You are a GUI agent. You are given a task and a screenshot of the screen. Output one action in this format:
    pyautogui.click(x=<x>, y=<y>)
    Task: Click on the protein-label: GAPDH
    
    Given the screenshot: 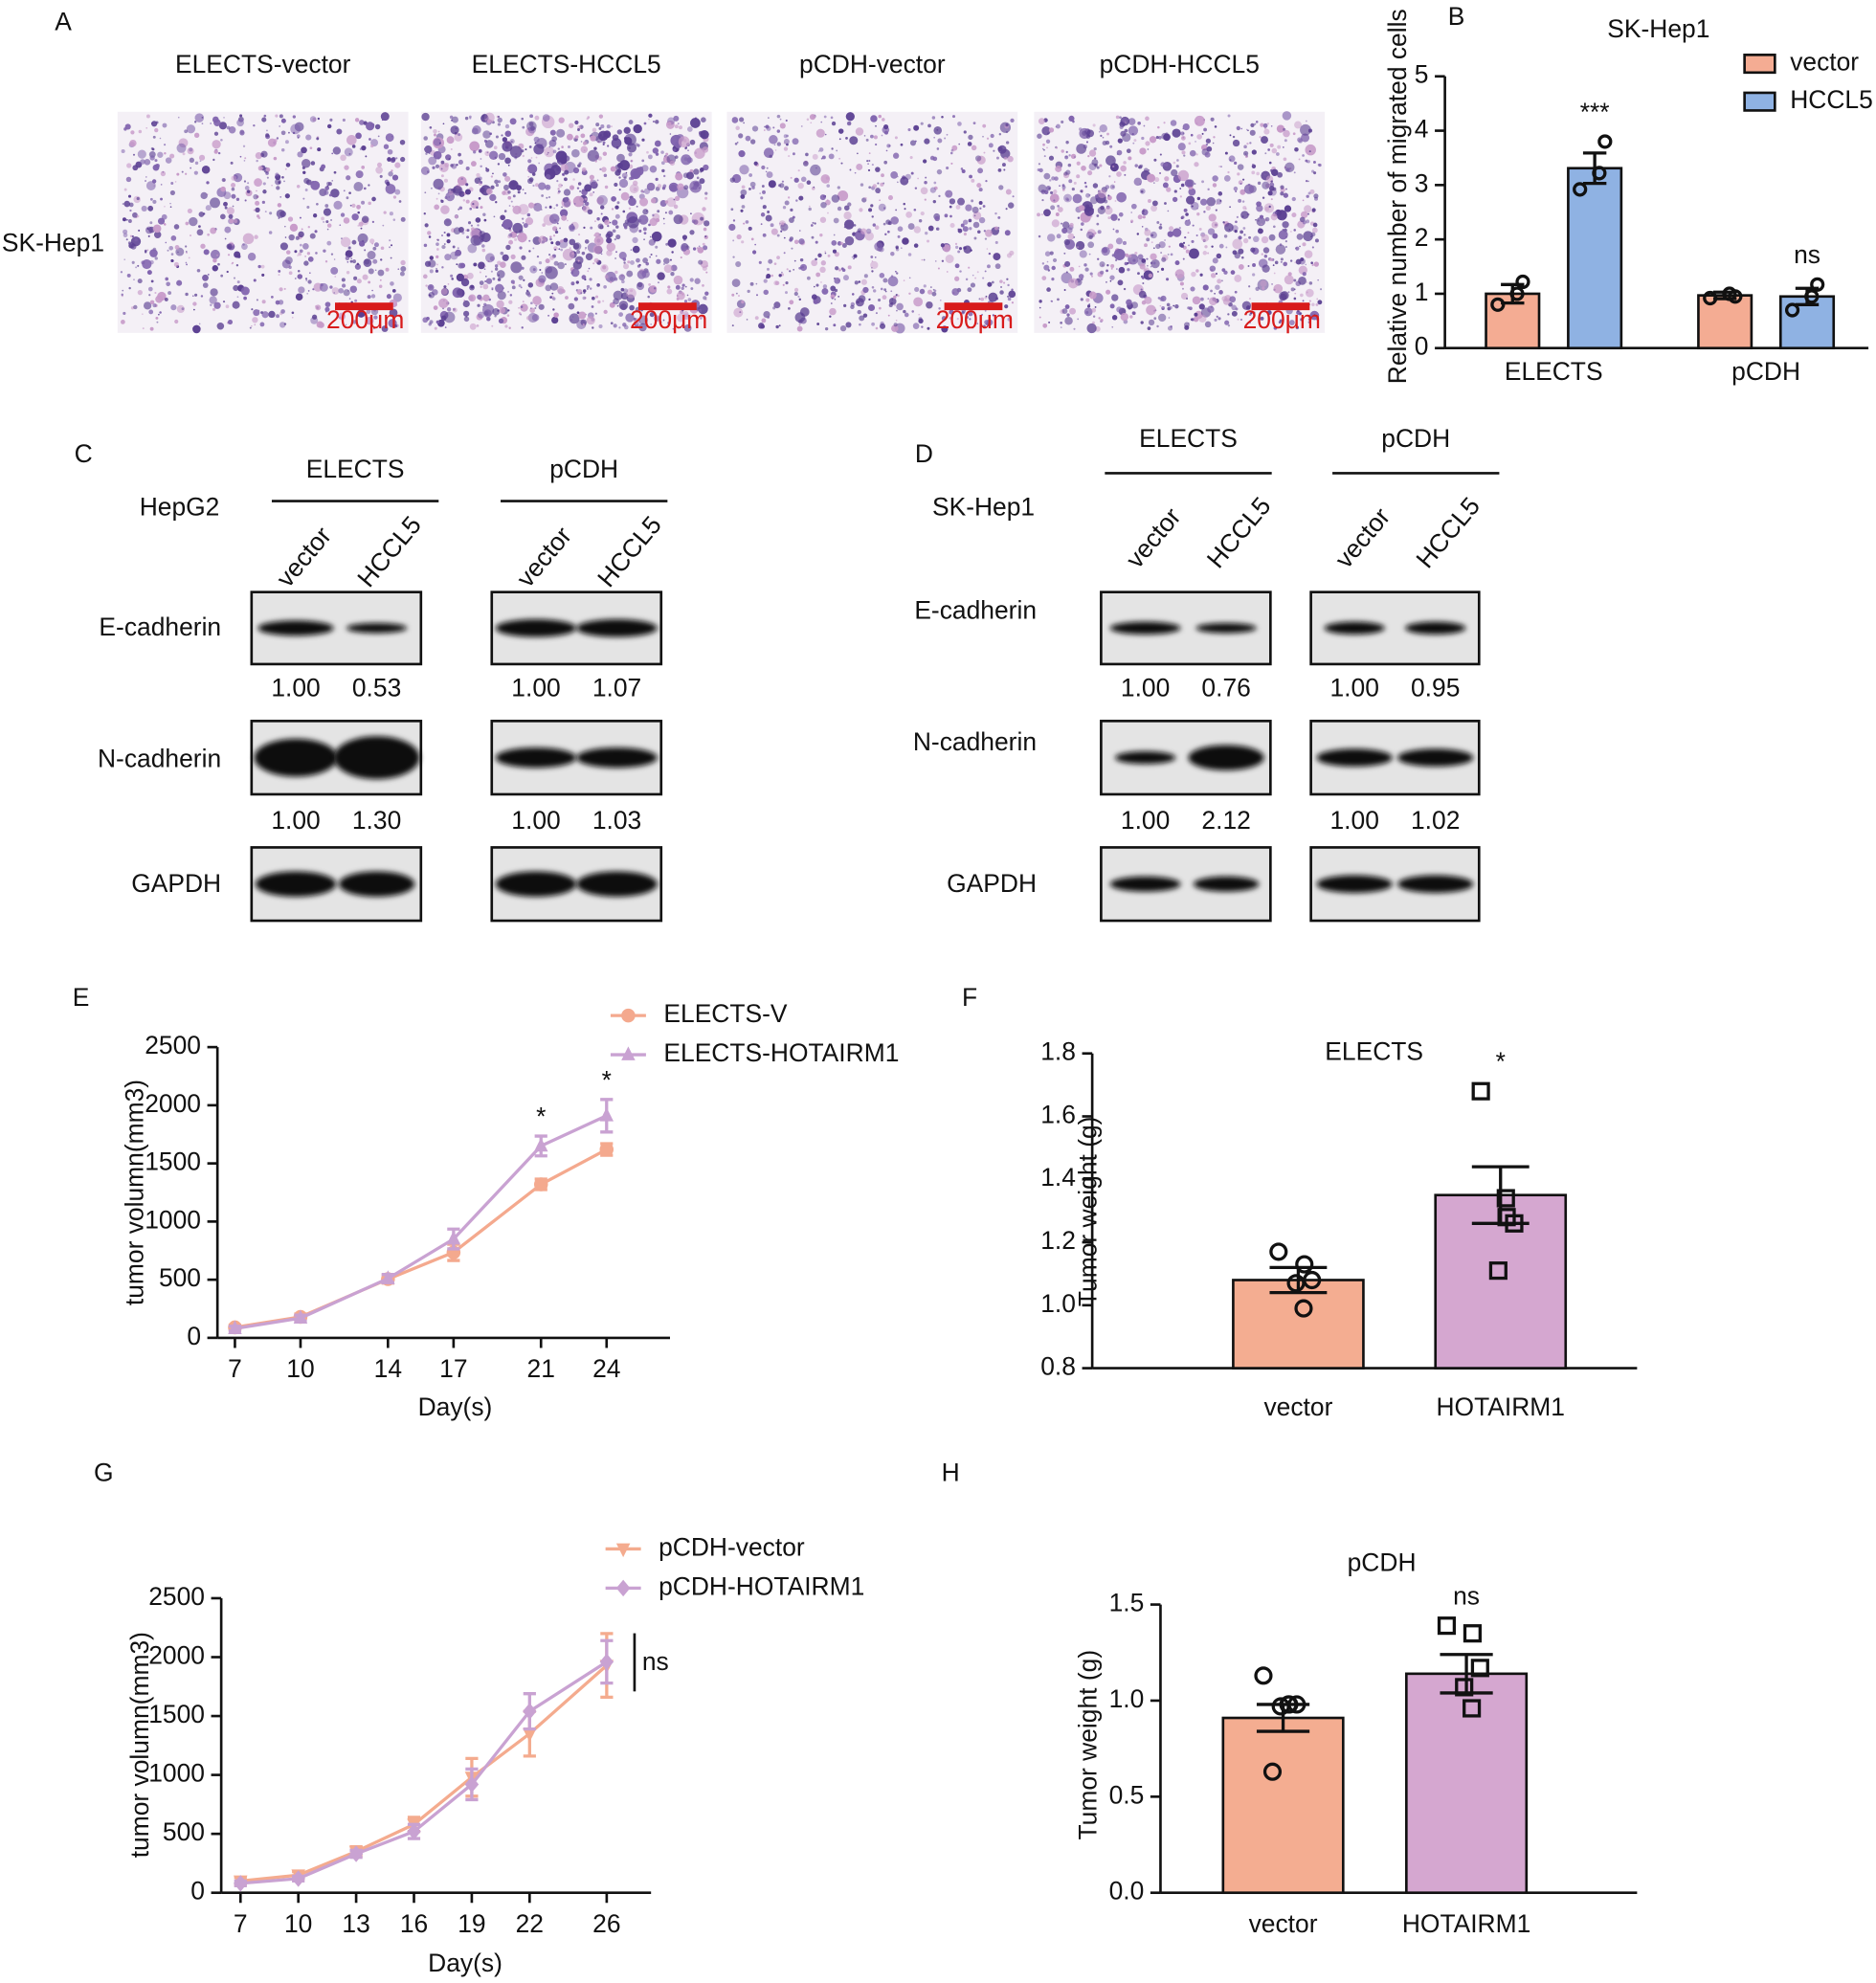 What is the action you would take?
    pyautogui.click(x=992, y=883)
    